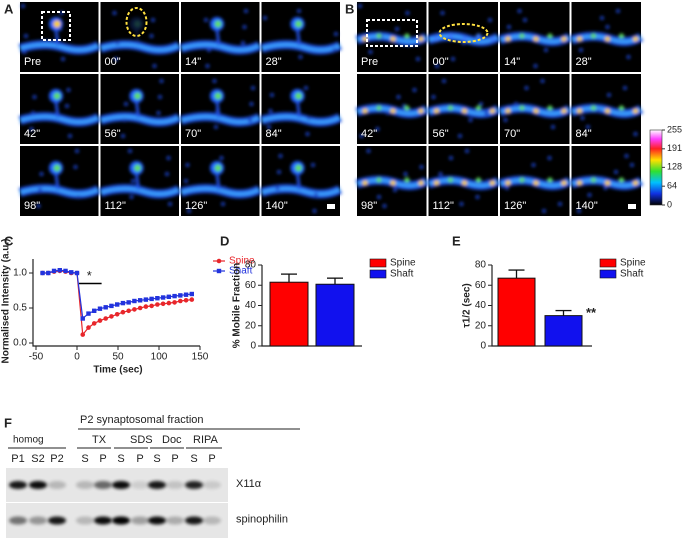 The image size is (683, 538). What do you see at coordinates (37, 459) in the screenshot?
I see `lane-label: S2` at bounding box center [37, 459].